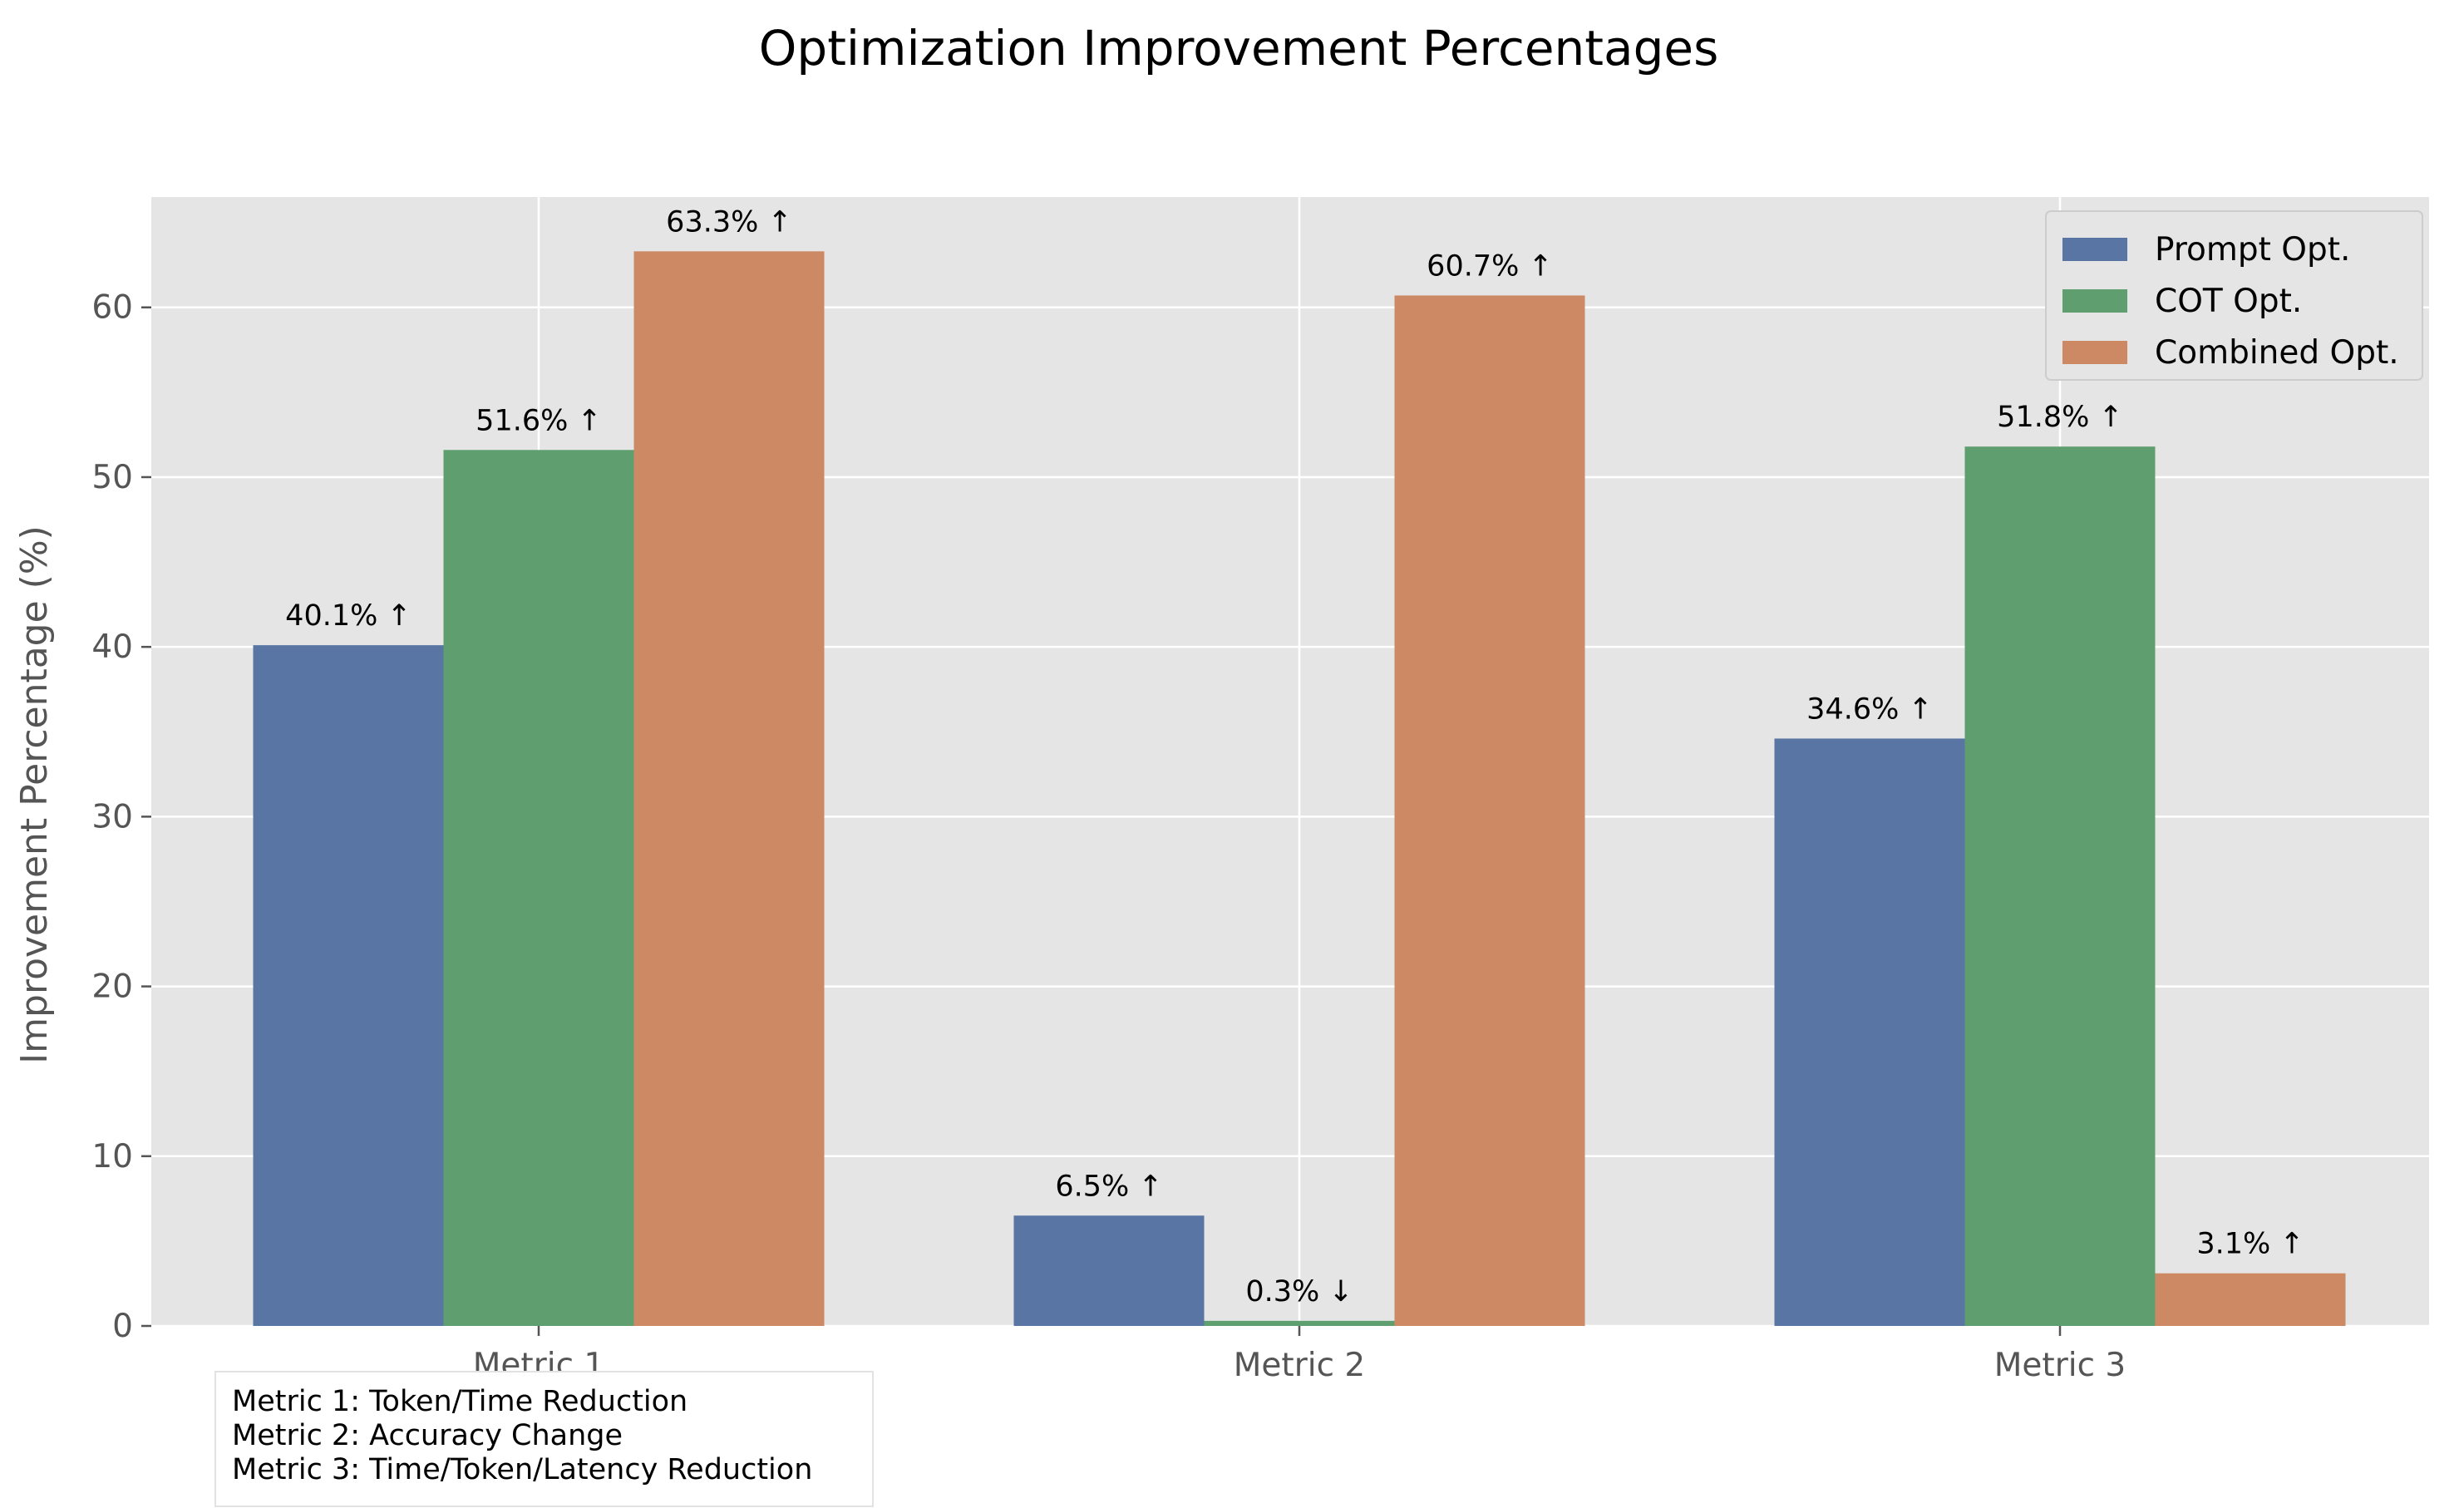  Describe the element at coordinates (112, 308) in the screenshot. I see `y-tick-label: 60` at that location.